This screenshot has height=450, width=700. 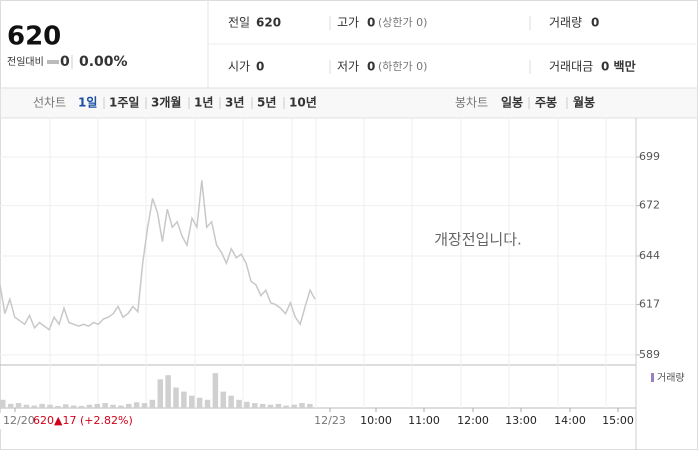 What do you see at coordinates (376, 420) in the screenshot?
I see `x-label: 10:00` at bounding box center [376, 420].